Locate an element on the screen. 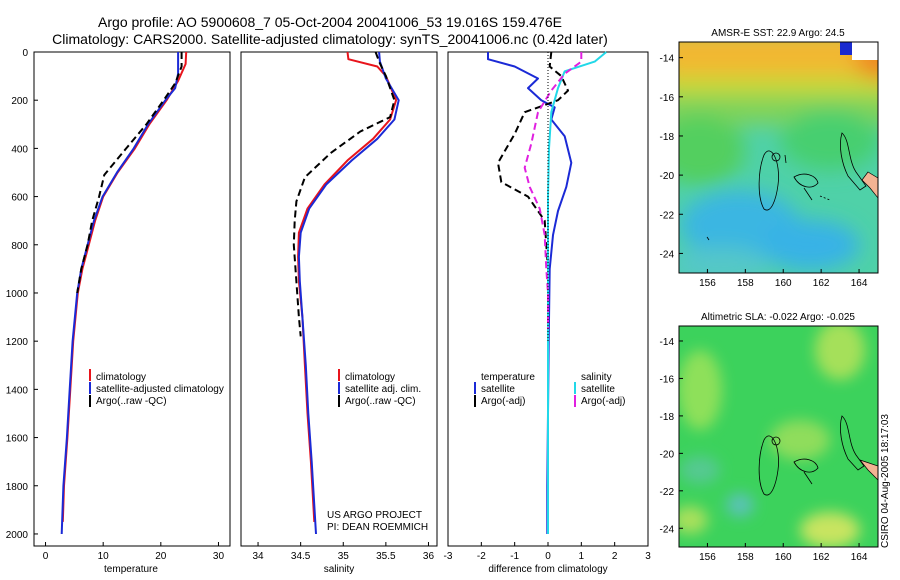  x-tick-label: 34 is located at coordinates (258, 556).